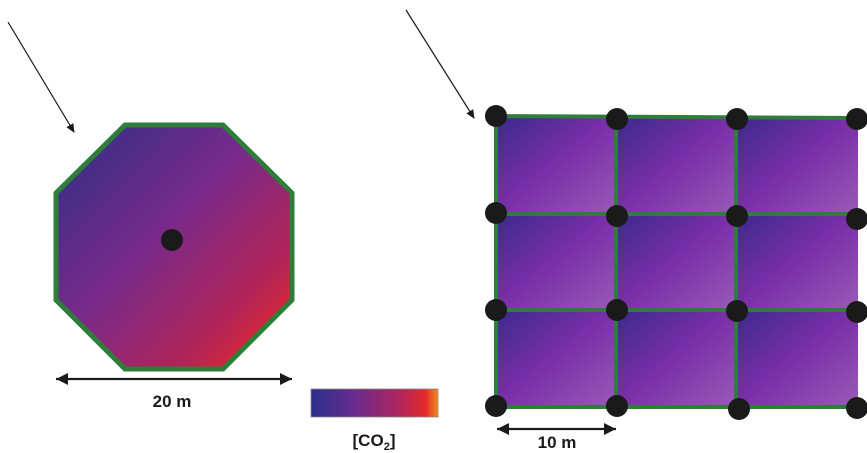  What do you see at coordinates (374, 442) in the screenshot?
I see `co2-legend-label: [CO2]` at bounding box center [374, 442].